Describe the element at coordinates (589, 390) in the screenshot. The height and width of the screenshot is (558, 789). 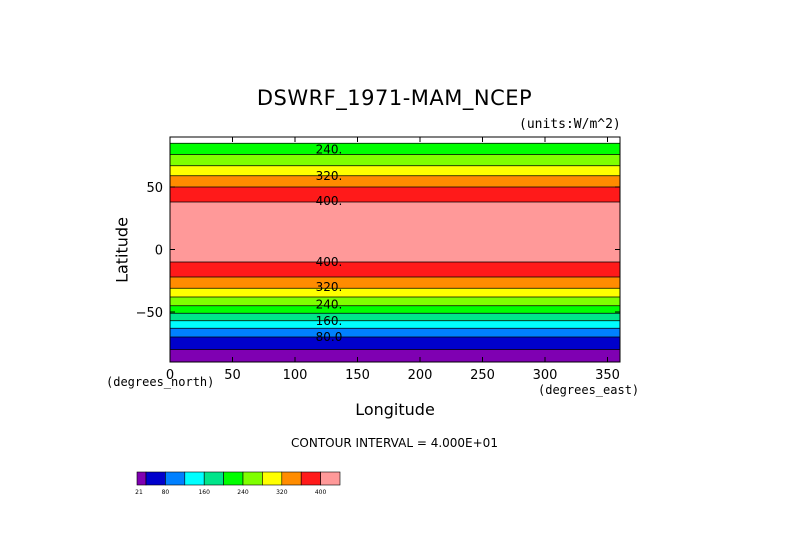
I see `x-unit-label: (degrees_east)` at that location.